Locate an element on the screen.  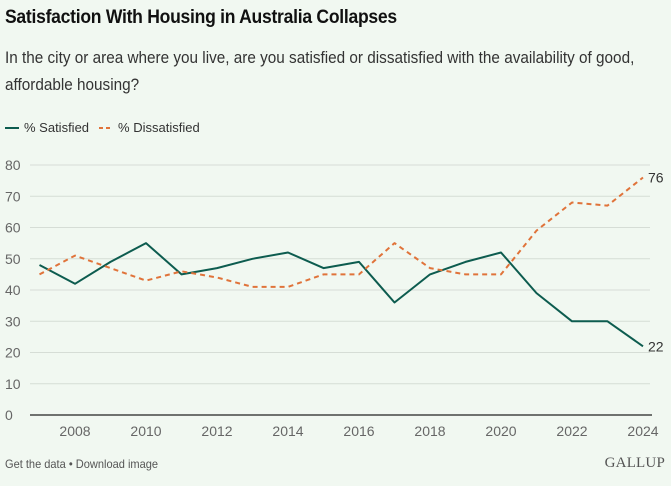
legend-swatch-solid-icon is located at coordinates (12, 127).